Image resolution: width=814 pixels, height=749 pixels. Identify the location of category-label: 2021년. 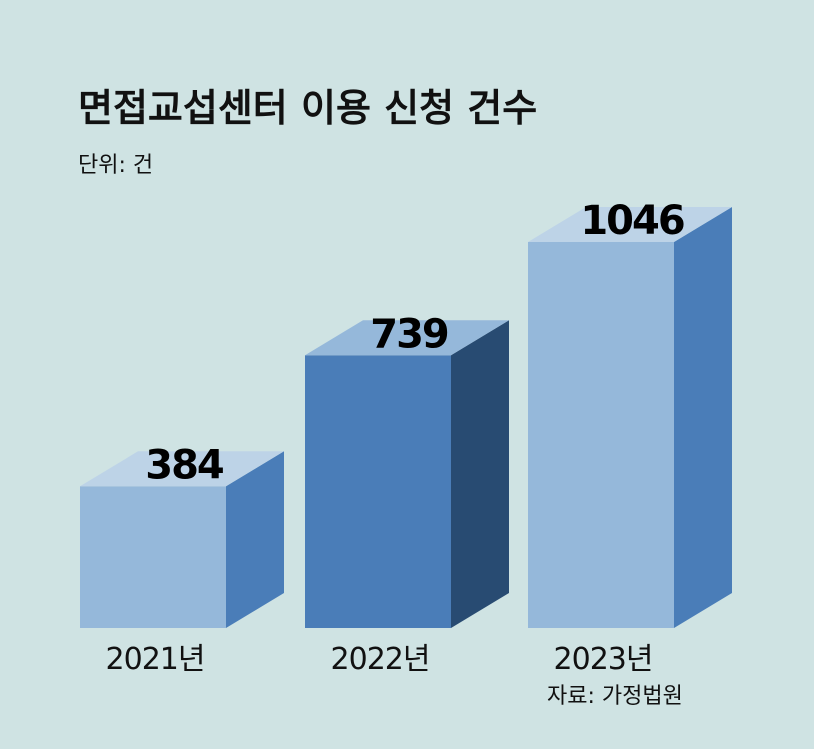
(155, 659).